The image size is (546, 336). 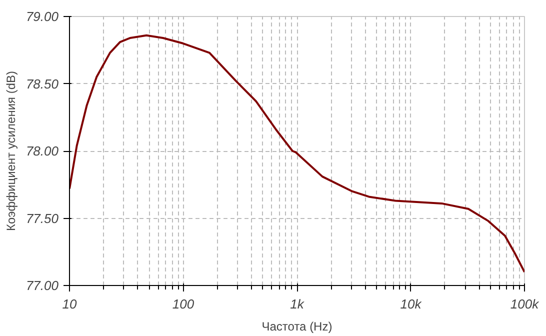 What do you see at coordinates (43, 84) in the screenshot?
I see `y-tick-label: 78.50` at bounding box center [43, 84].